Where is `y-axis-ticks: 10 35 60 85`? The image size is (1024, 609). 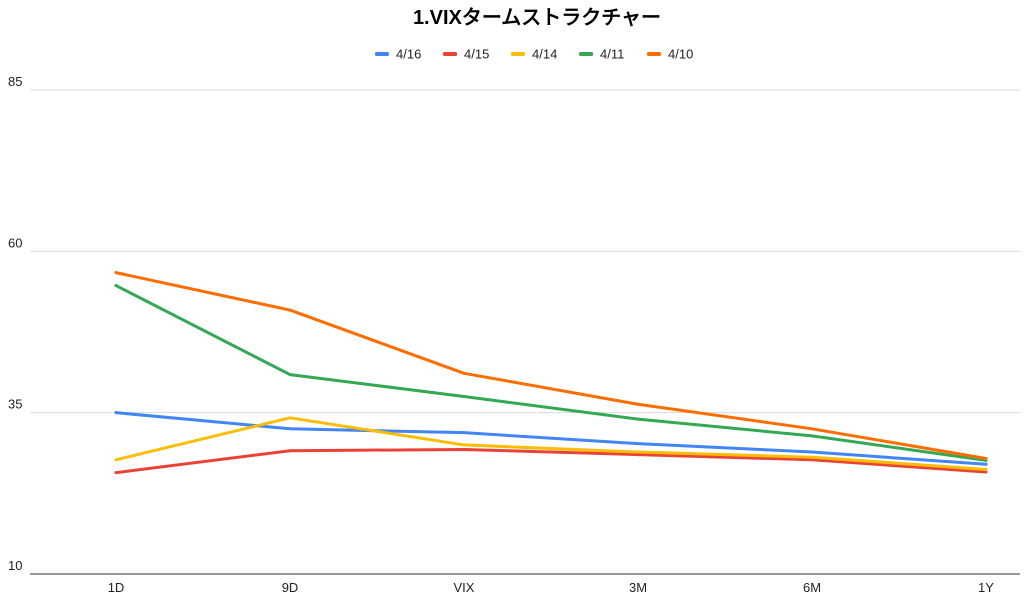
y-axis-ticks: 10 35 60 85 is located at coordinates (15, 323).